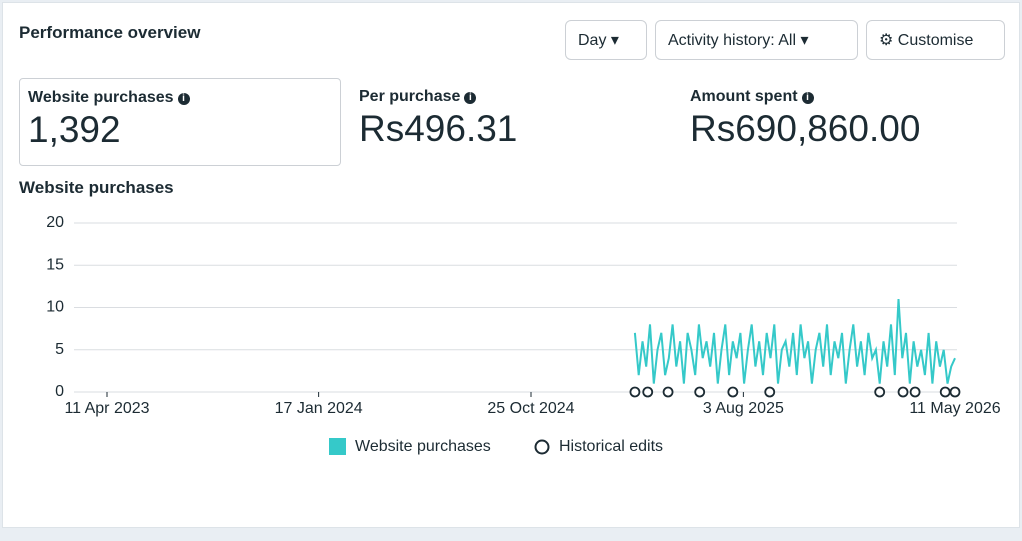 The width and height of the screenshot is (1022, 541). I want to click on legend-label: Historical edits, so click(611, 446).